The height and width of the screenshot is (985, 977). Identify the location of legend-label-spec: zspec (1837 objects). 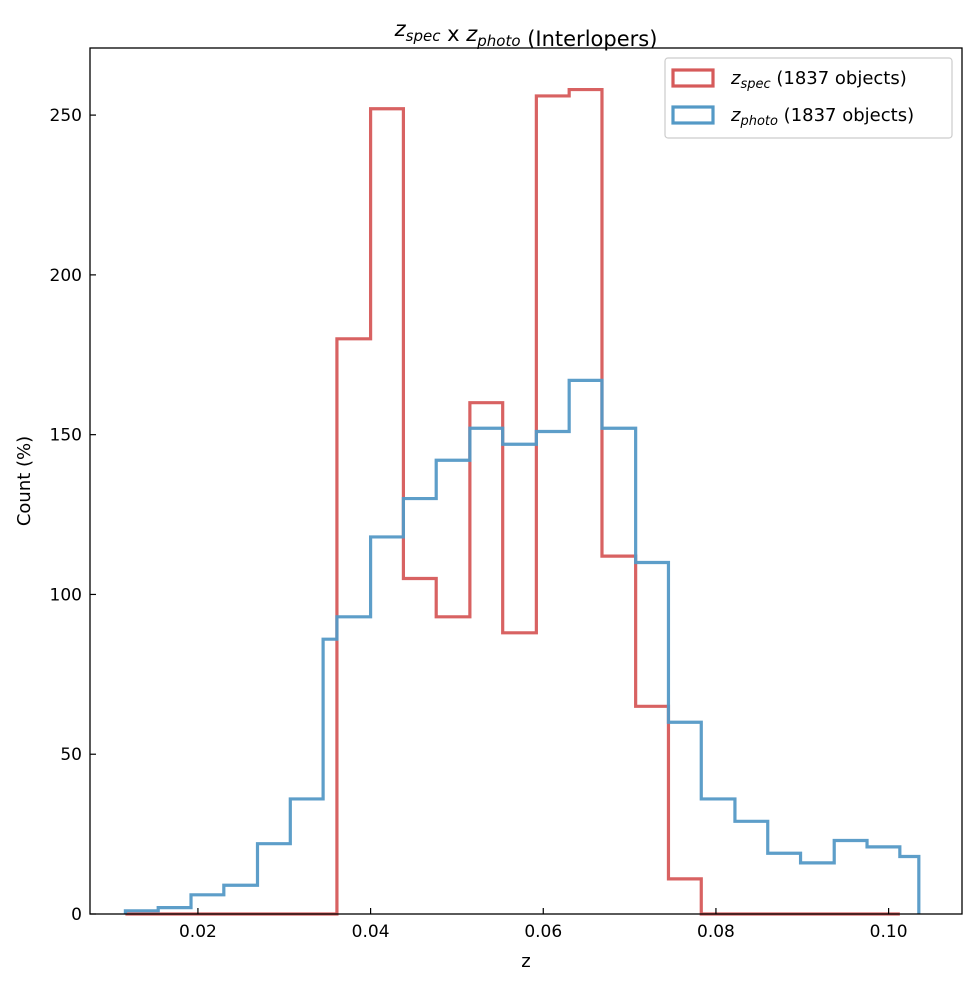
(818, 80).